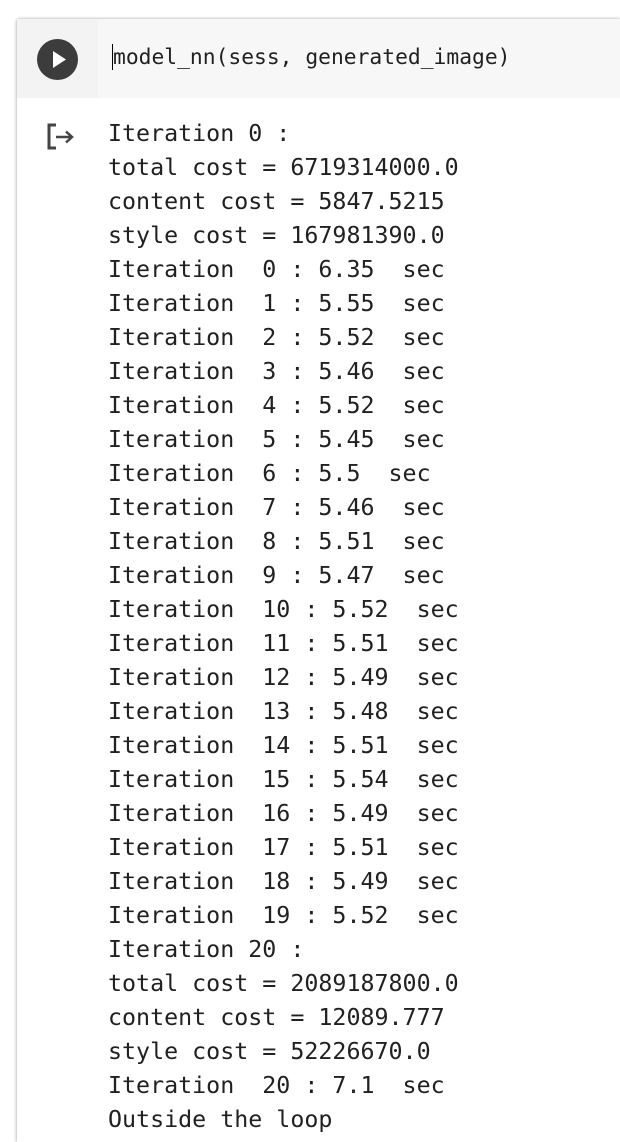 Image resolution: width=620 pixels, height=1142 pixels. Describe the element at coordinates (276, 303) in the screenshot. I see `output-line: Iteration 1 : 5.55 sec` at that location.